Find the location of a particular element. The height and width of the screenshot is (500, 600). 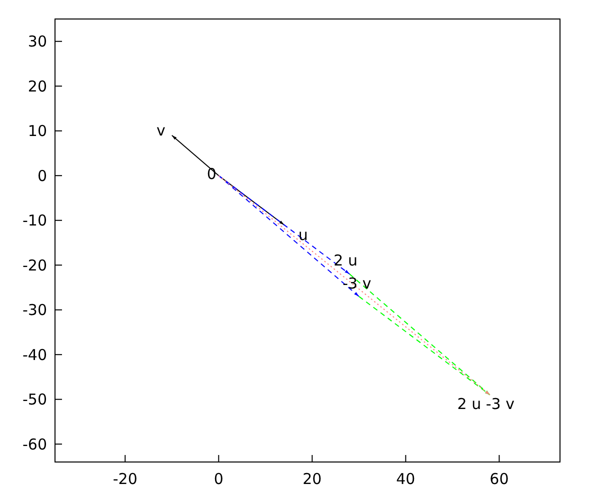

x-tick-label: -20 is located at coordinates (125, 479).